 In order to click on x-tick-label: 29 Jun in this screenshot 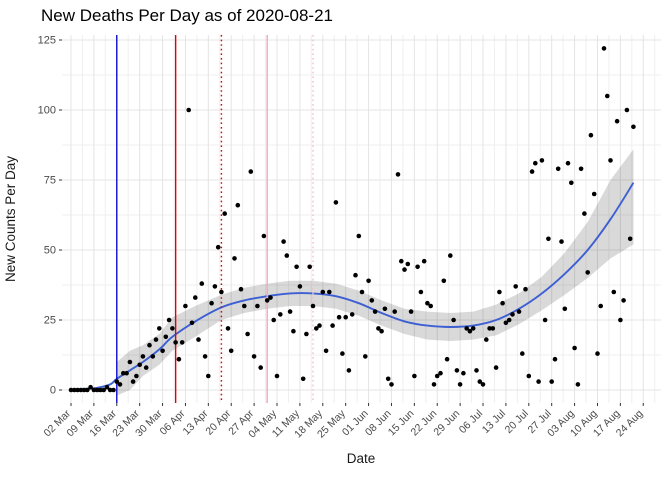, I will do `click(446, 423)`.